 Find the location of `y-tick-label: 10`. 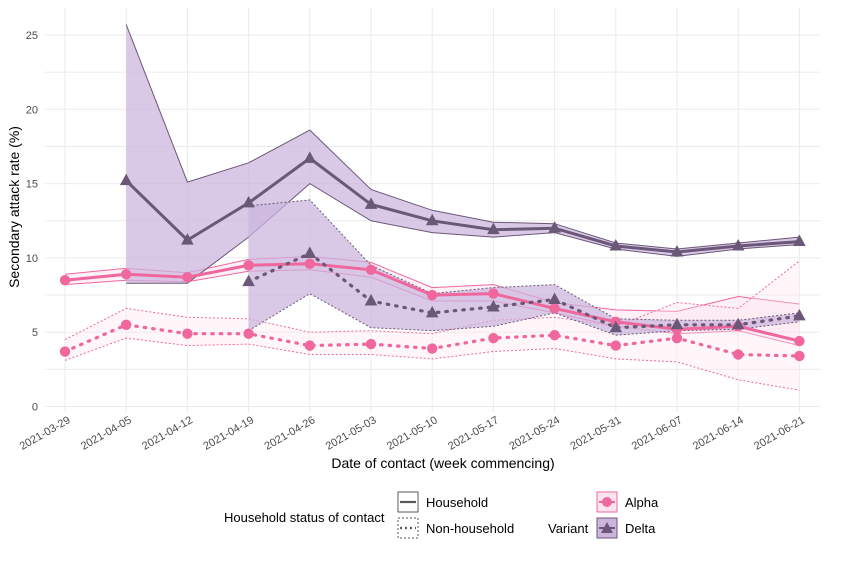

y-tick-label: 10 is located at coordinates (32, 259).